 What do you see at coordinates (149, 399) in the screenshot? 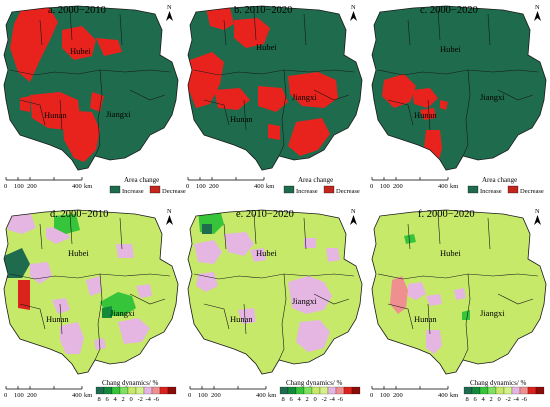
I see `ramp-tick-label: -4` at bounding box center [149, 399].